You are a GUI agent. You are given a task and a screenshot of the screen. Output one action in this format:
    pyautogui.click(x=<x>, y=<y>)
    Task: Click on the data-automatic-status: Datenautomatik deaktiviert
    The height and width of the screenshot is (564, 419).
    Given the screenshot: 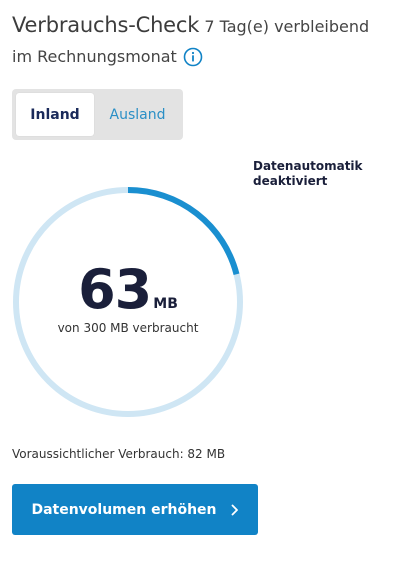 What is the action you would take?
    pyautogui.click(x=328, y=174)
    